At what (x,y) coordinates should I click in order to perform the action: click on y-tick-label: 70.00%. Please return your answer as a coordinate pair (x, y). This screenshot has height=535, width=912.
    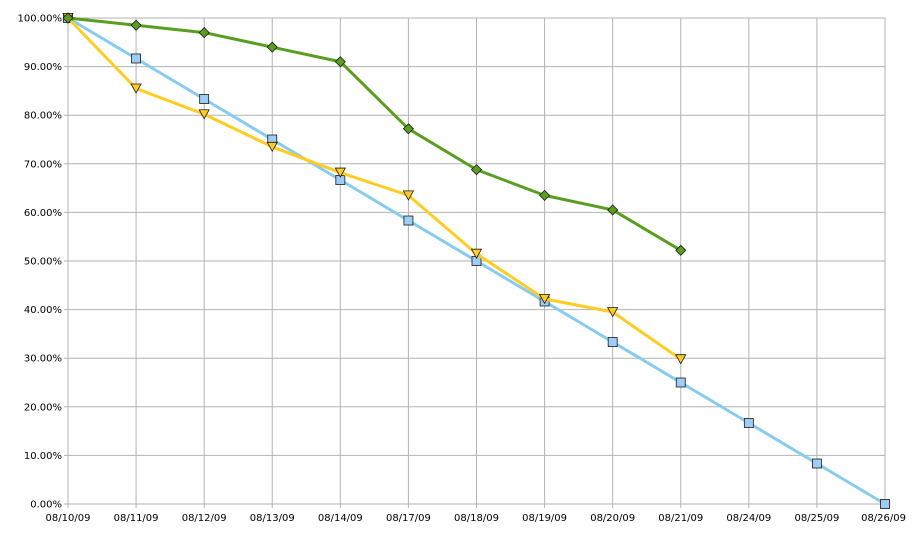
    Looking at the image, I should click on (43, 164).